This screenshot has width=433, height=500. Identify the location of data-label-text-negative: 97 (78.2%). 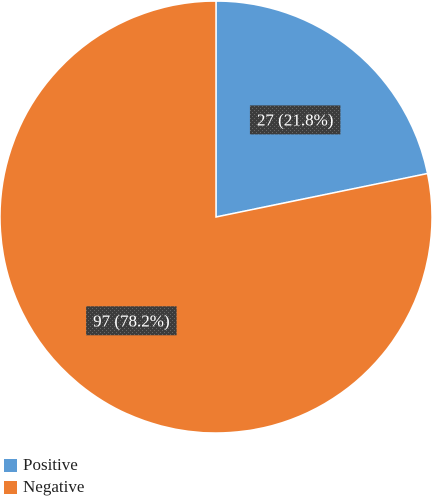
(131, 320).